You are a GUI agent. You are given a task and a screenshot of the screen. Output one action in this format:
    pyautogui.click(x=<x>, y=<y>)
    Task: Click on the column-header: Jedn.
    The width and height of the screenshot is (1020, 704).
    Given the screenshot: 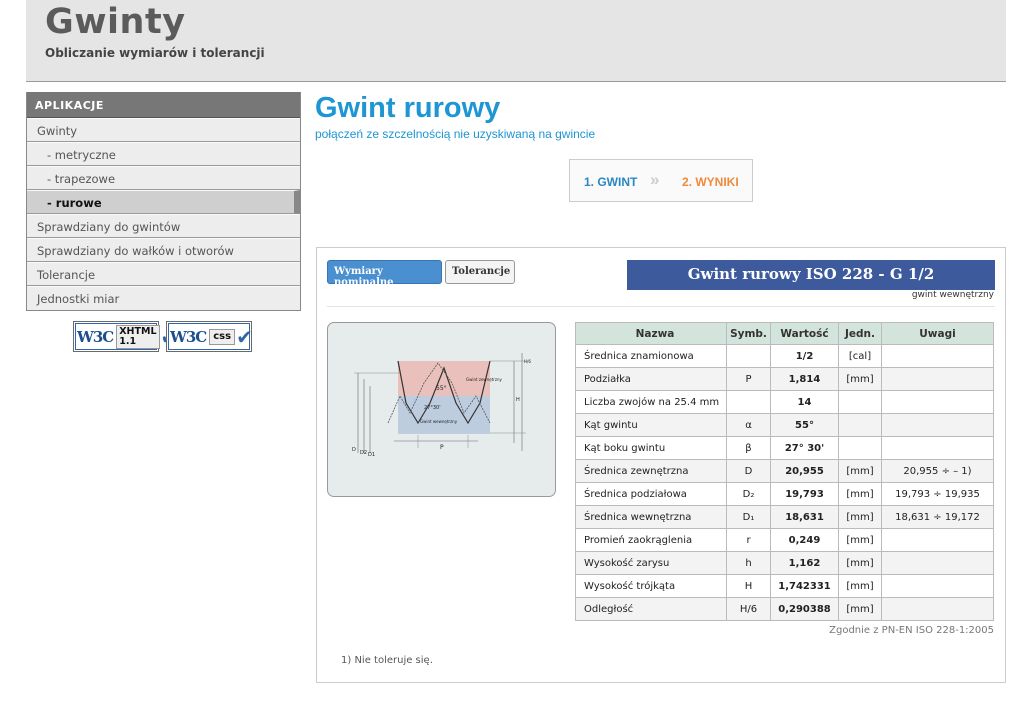 What is the action you would take?
    pyautogui.click(x=860, y=333)
    